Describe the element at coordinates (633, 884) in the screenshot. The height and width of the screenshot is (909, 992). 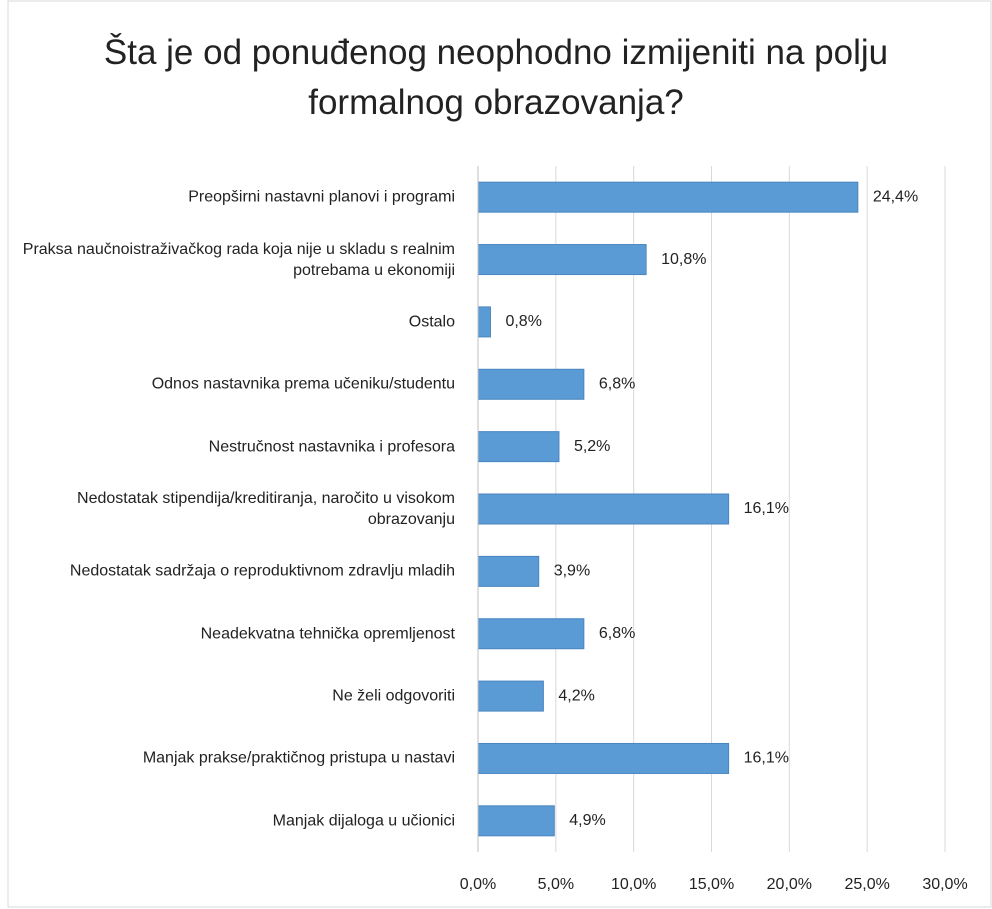
I see `x-tick-label: 10,0%` at that location.